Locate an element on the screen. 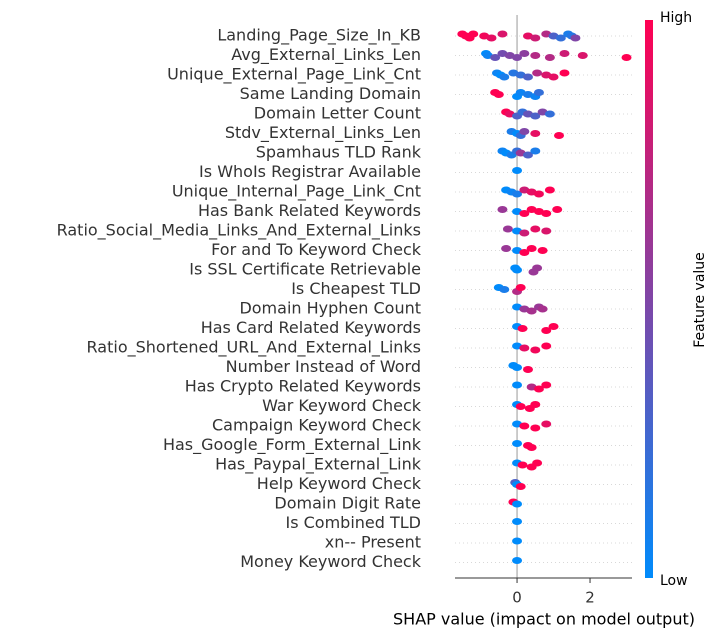 The height and width of the screenshot is (640, 718). feature-label: Is WhoIs Registrar Available is located at coordinates (310, 171).